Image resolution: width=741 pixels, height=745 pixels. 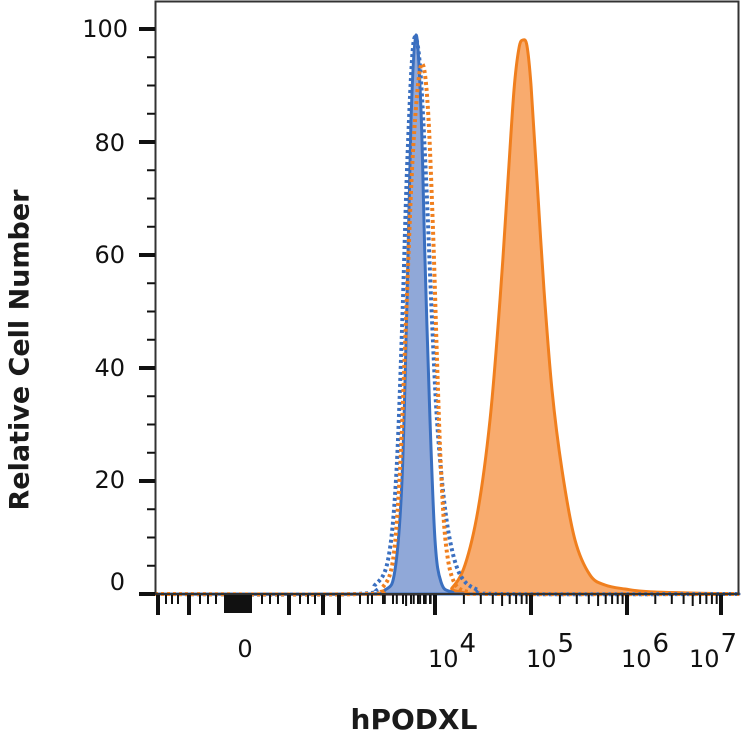 What do you see at coordinates (109, 368) in the screenshot?
I see `y-tick-label-40: 40` at bounding box center [109, 368].